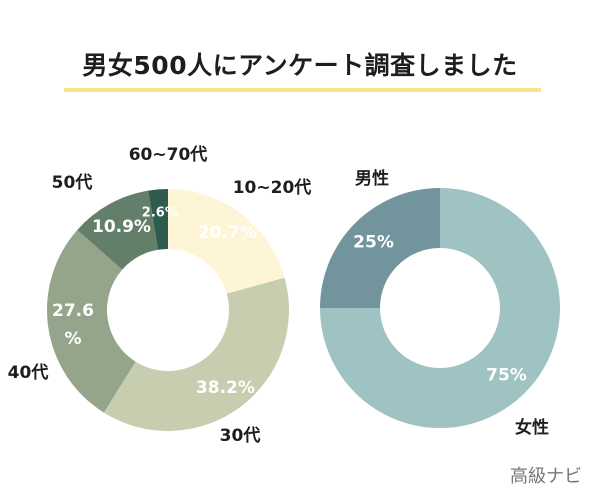 Image resolution: width=600 pixels, height=500 pixels. What do you see at coordinates (506, 375) in the screenshot?
I see `gender-value-label-0: 75%` at bounding box center [506, 375].